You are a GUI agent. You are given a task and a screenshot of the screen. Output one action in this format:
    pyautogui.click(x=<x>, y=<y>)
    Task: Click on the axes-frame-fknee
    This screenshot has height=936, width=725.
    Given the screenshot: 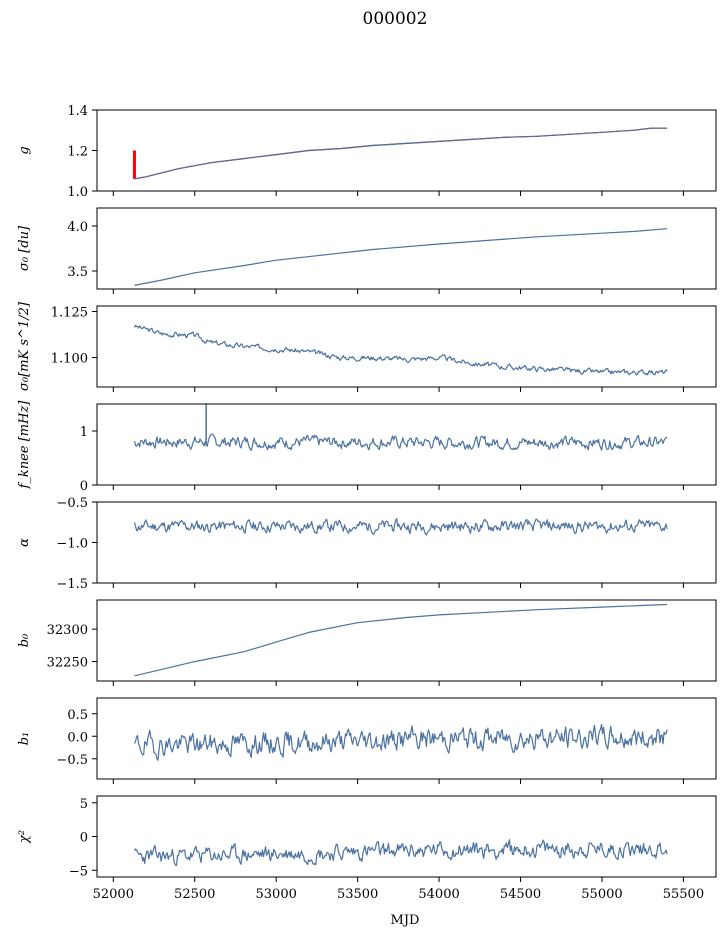 What is the action you would take?
    pyautogui.click(x=406, y=444)
    